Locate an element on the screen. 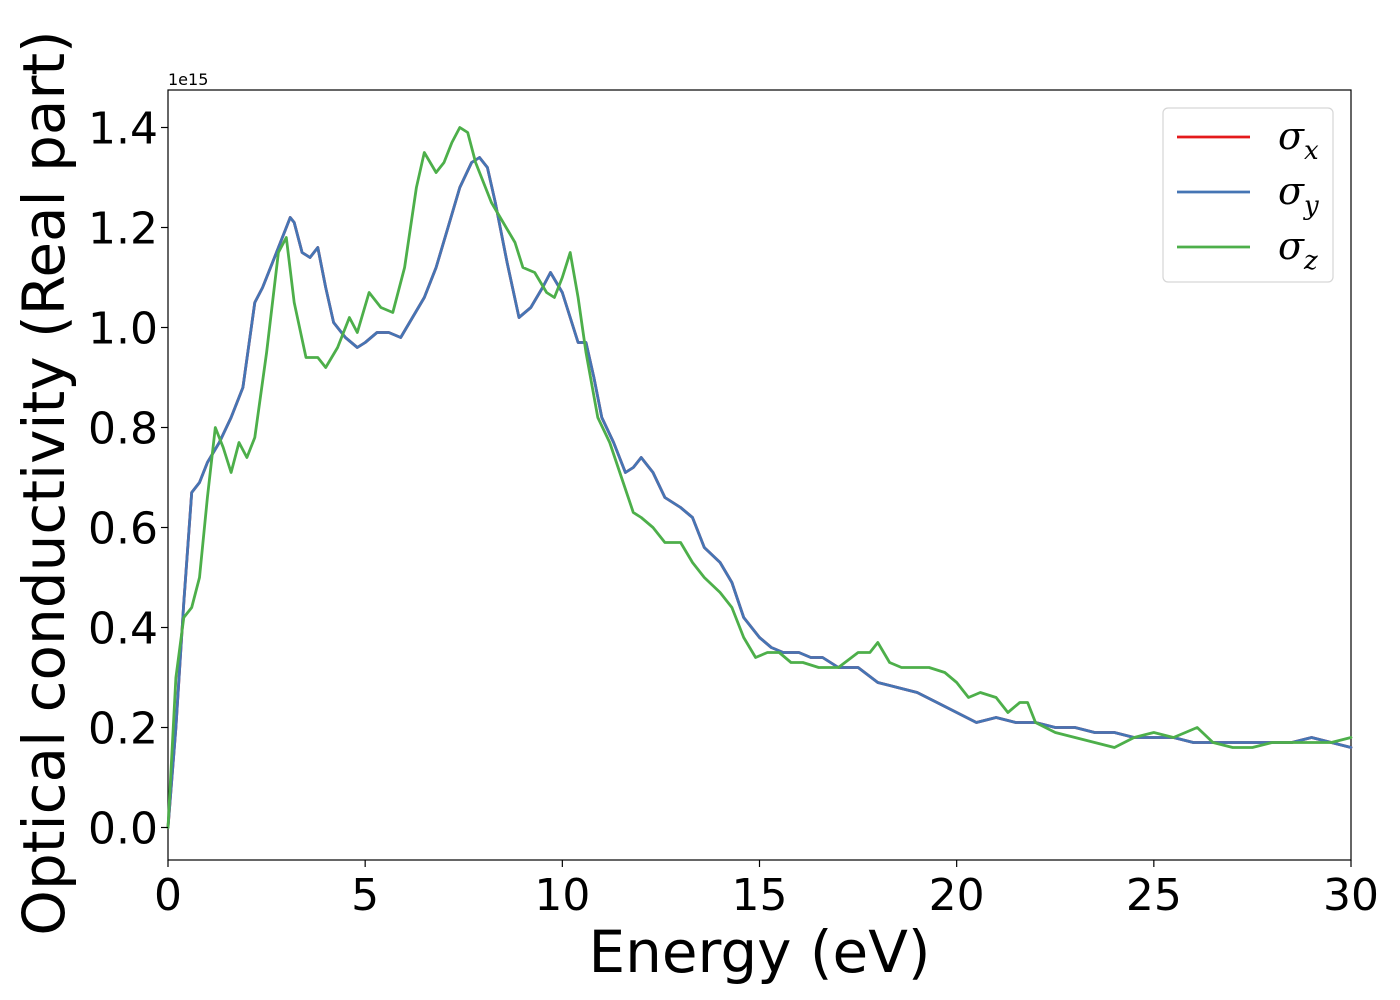 Image resolution: width=1400 pixels, height=1000 pixels. y-tick-label: 1.4 is located at coordinates (123, 129).